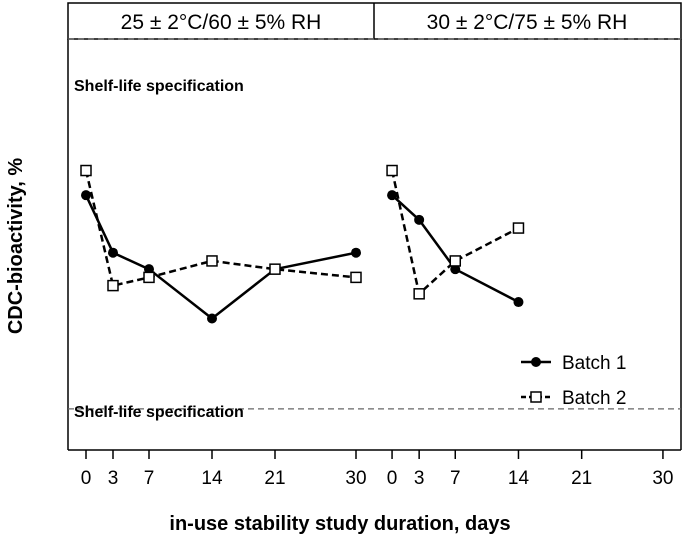  What do you see at coordinates (159, 412) in the screenshot?
I see `spec-label-lower: Shelf-life specification` at bounding box center [159, 412].